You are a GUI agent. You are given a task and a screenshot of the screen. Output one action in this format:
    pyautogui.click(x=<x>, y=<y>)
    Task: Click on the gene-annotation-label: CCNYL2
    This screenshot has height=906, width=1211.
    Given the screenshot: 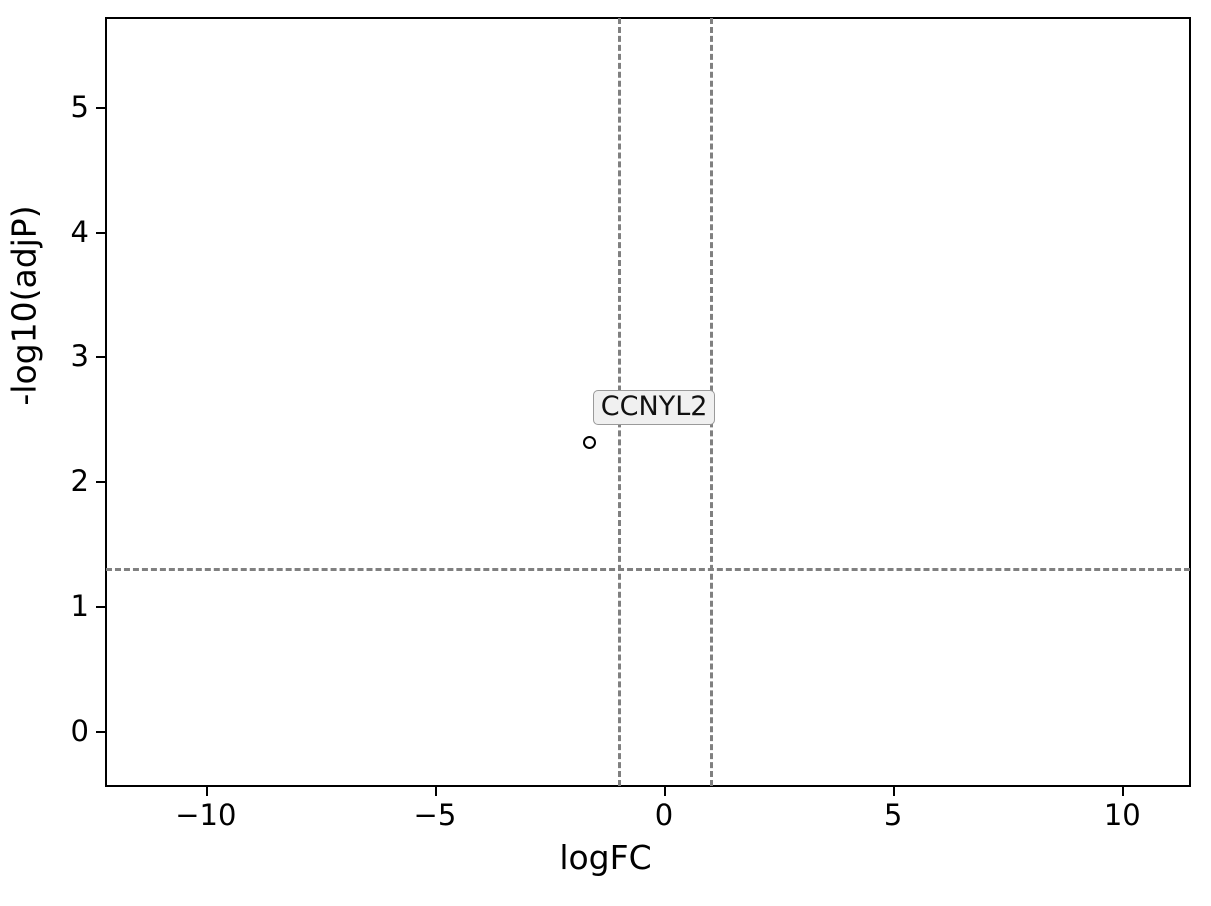 What is the action you would take?
    pyautogui.click(x=654, y=407)
    